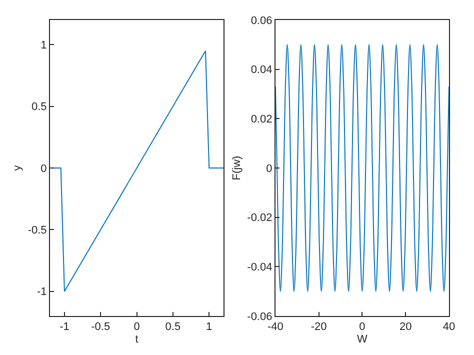 This screenshot has height=355, width=474. What do you see at coordinates (259, 268) in the screenshot?
I see `y-tick-label: -0.04` at bounding box center [259, 268].